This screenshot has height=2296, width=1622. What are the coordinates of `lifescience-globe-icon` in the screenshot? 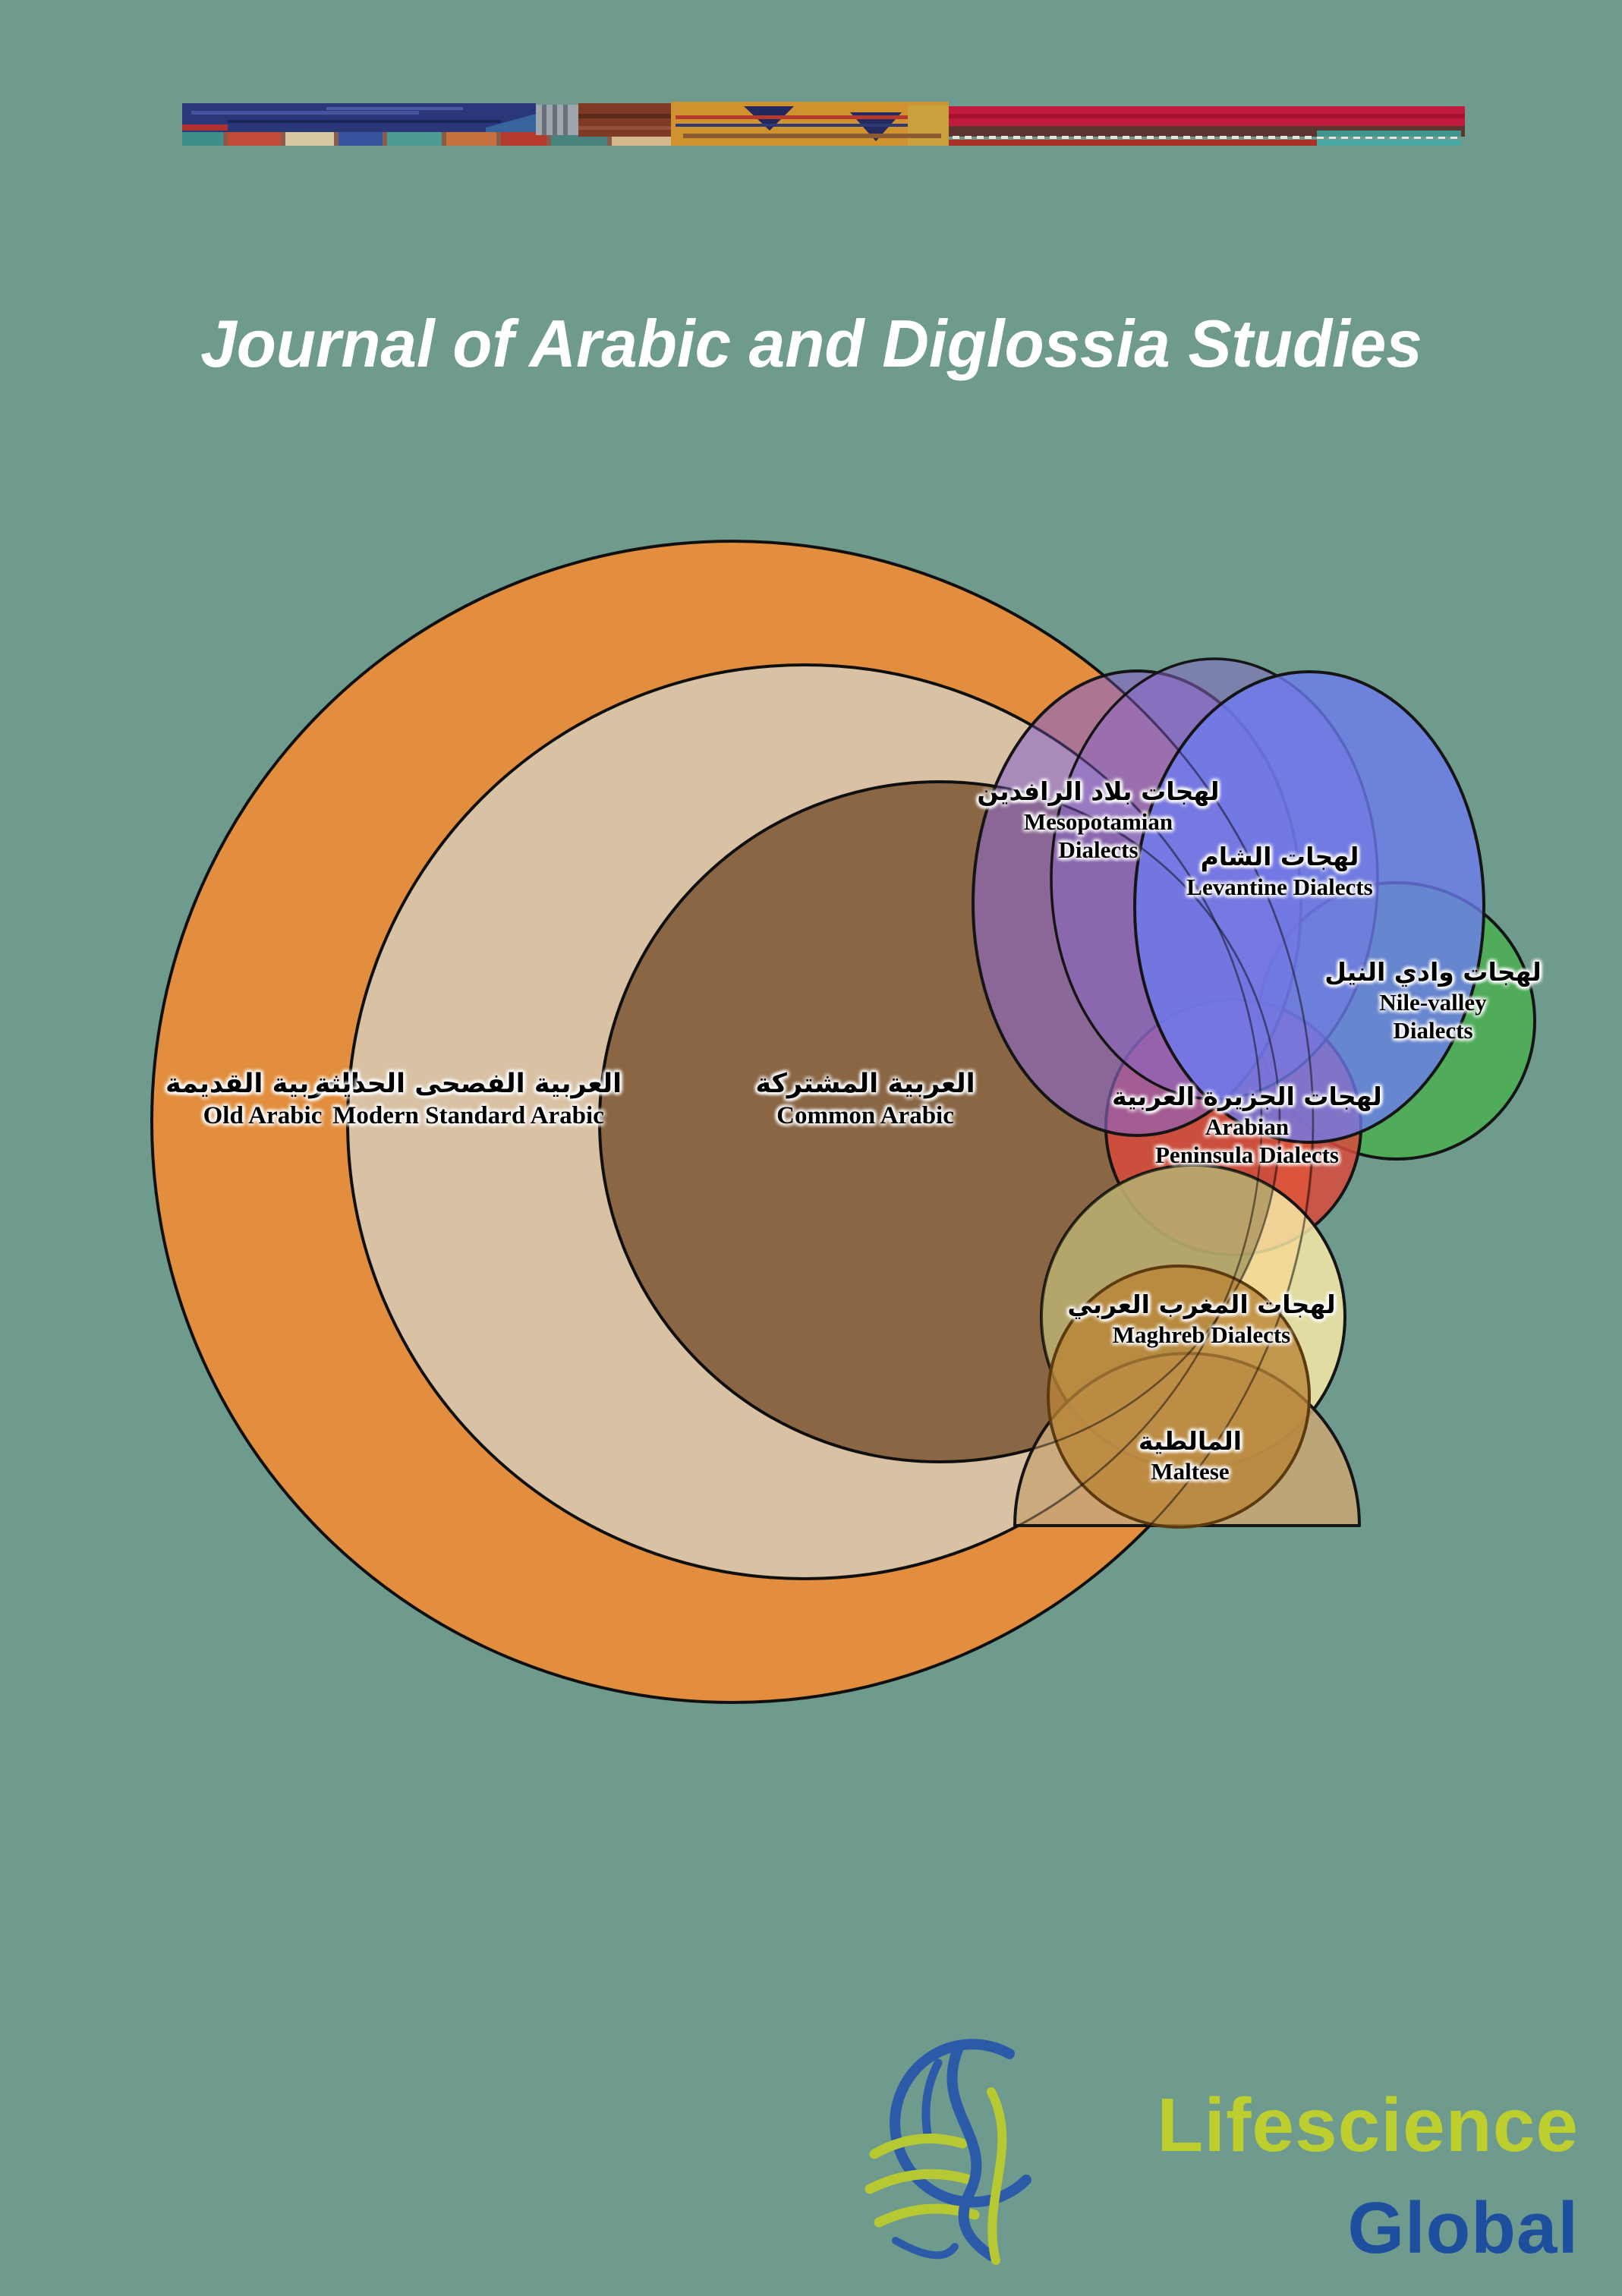 It's located at (948, 2152).